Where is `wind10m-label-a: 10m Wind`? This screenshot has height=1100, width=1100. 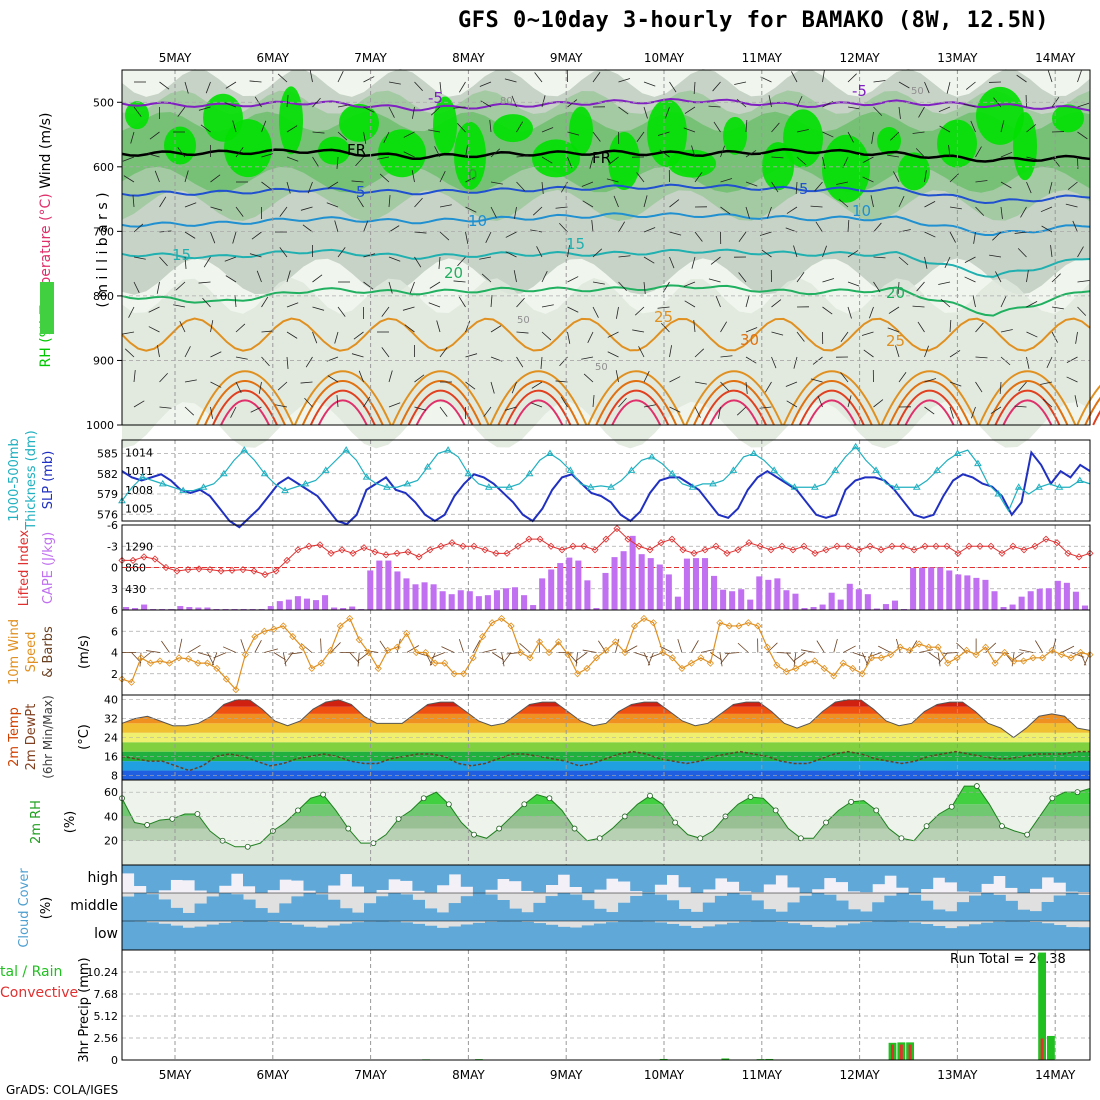 wind10m-label-a: 10m Wind is located at coordinates (14, 652).